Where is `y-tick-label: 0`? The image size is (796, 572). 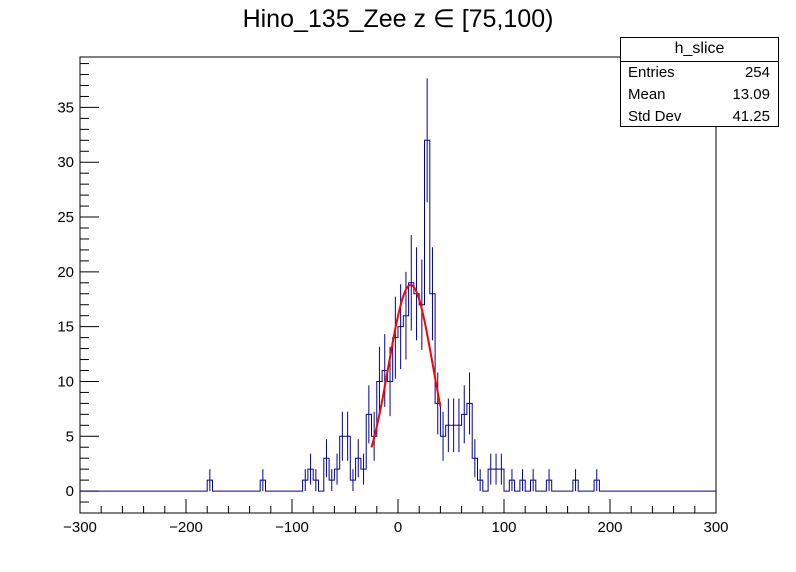
y-tick-label: 0 is located at coordinates (70, 491).